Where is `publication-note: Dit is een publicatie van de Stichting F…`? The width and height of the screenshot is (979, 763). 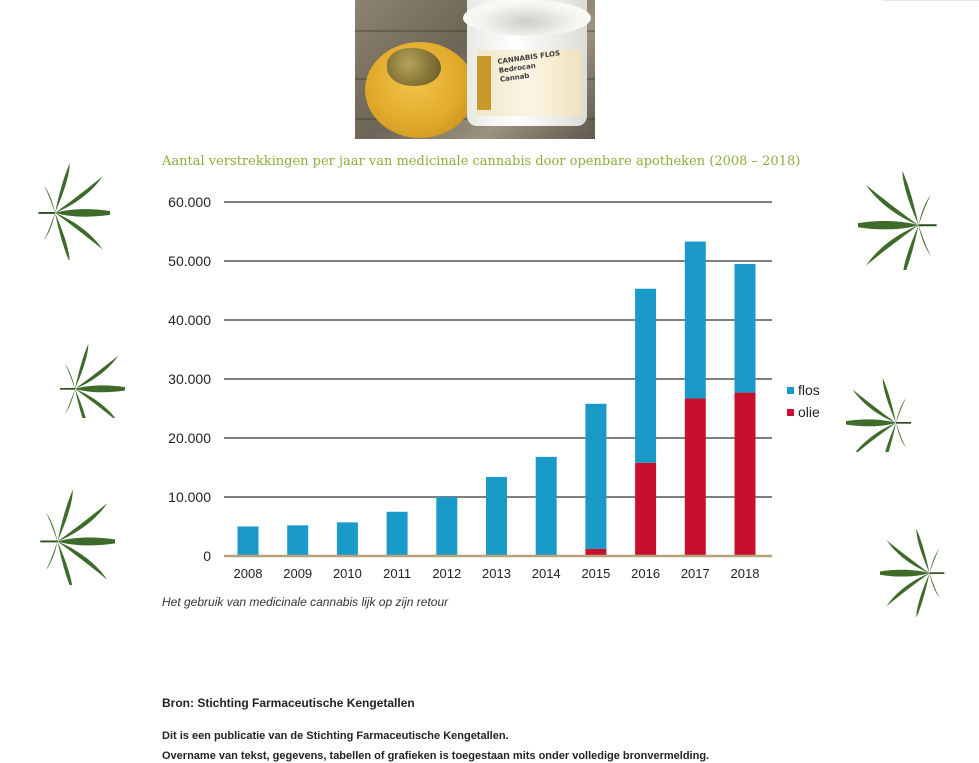
publication-note: Dit is een publicatie van de Stichting F… is located at coordinates (335, 736).